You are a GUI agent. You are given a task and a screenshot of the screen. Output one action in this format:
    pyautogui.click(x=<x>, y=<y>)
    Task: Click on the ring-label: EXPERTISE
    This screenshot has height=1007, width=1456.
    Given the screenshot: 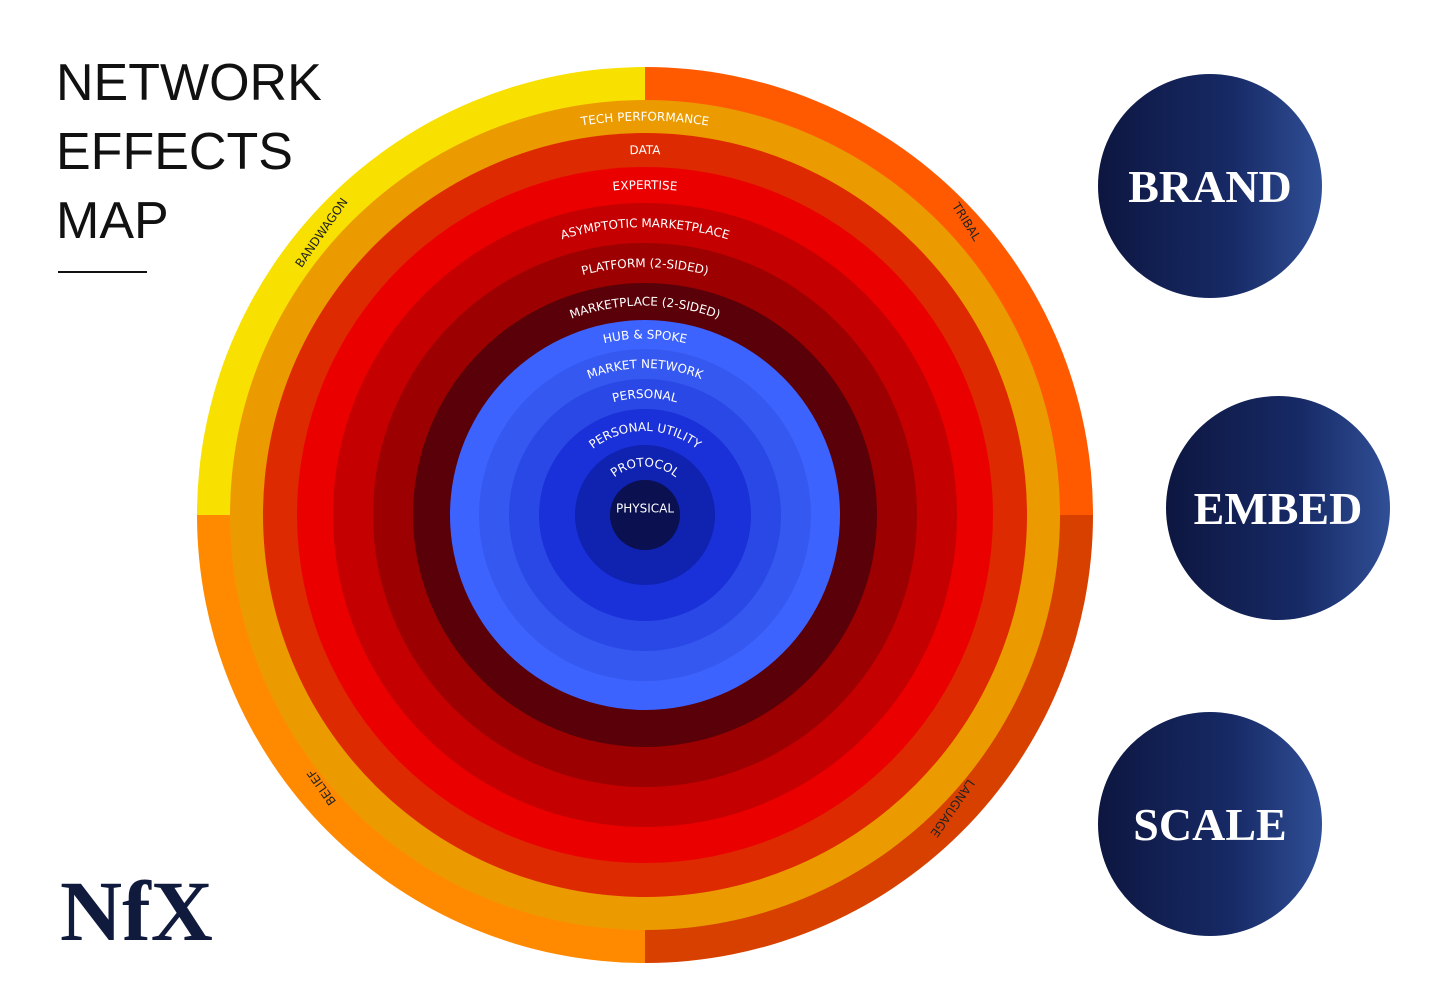 What is the action you would take?
    pyautogui.click(x=645, y=186)
    